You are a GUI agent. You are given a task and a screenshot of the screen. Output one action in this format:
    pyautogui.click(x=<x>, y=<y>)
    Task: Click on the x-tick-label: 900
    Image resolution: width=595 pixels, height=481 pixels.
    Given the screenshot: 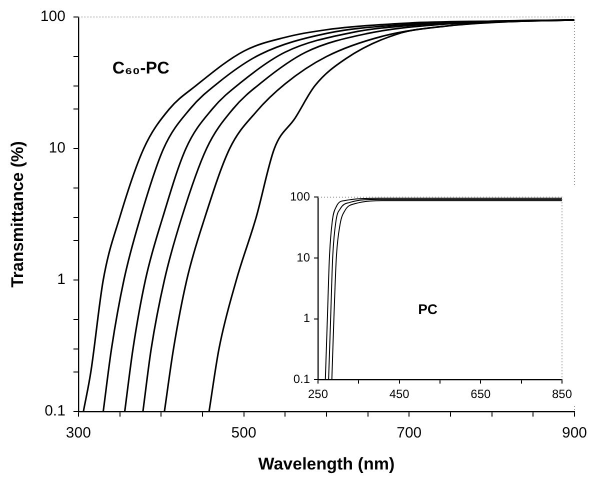 What is the action you would take?
    pyautogui.click(x=574, y=433)
    